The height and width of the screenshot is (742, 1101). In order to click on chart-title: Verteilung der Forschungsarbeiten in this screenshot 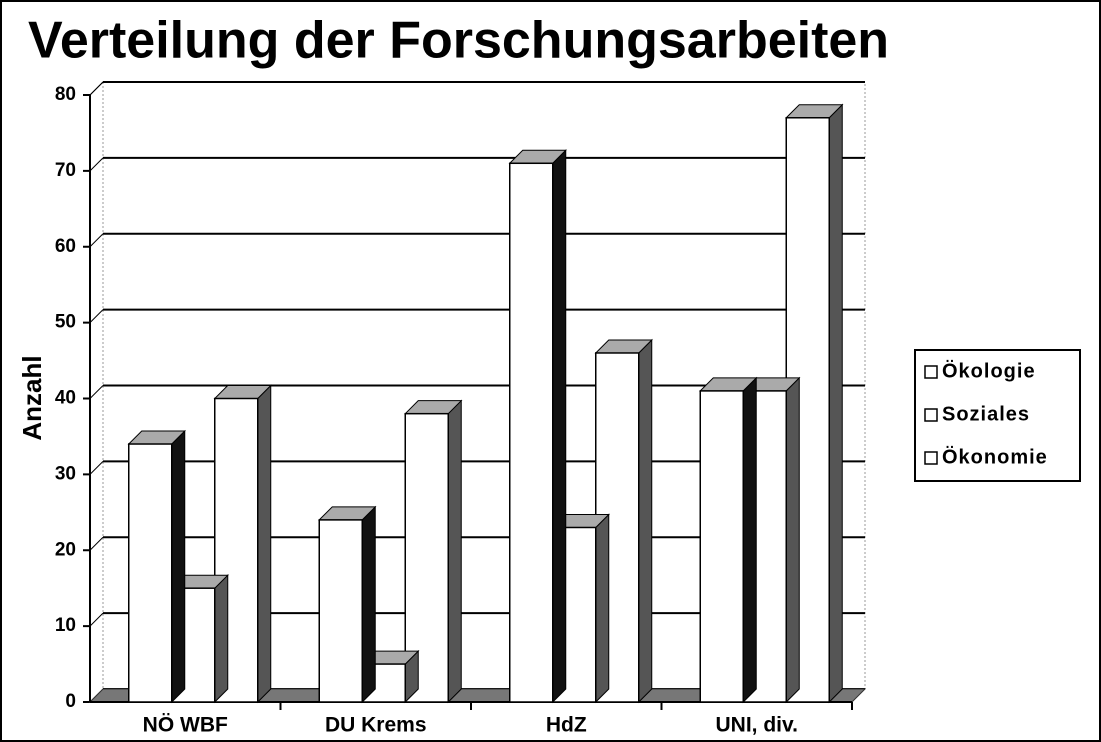, I will do `click(458, 41)`.